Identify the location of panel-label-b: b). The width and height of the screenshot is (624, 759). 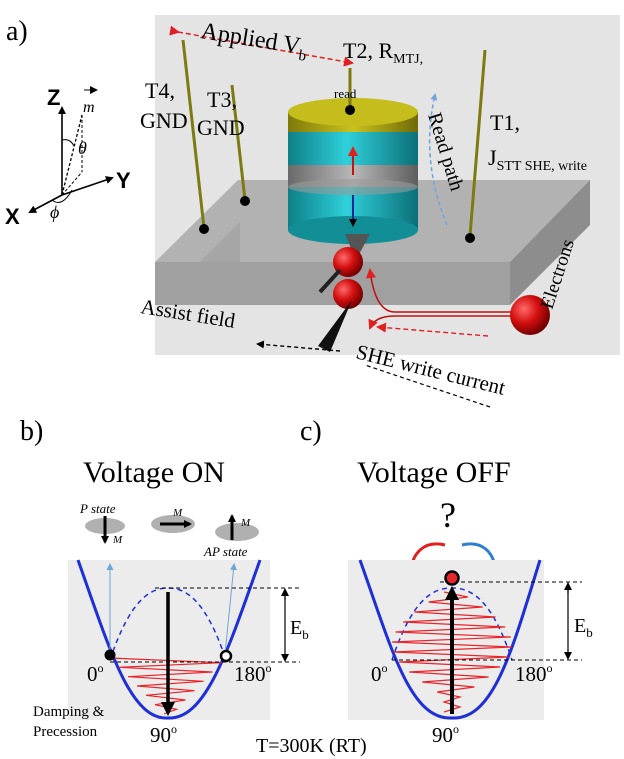
(31, 431).